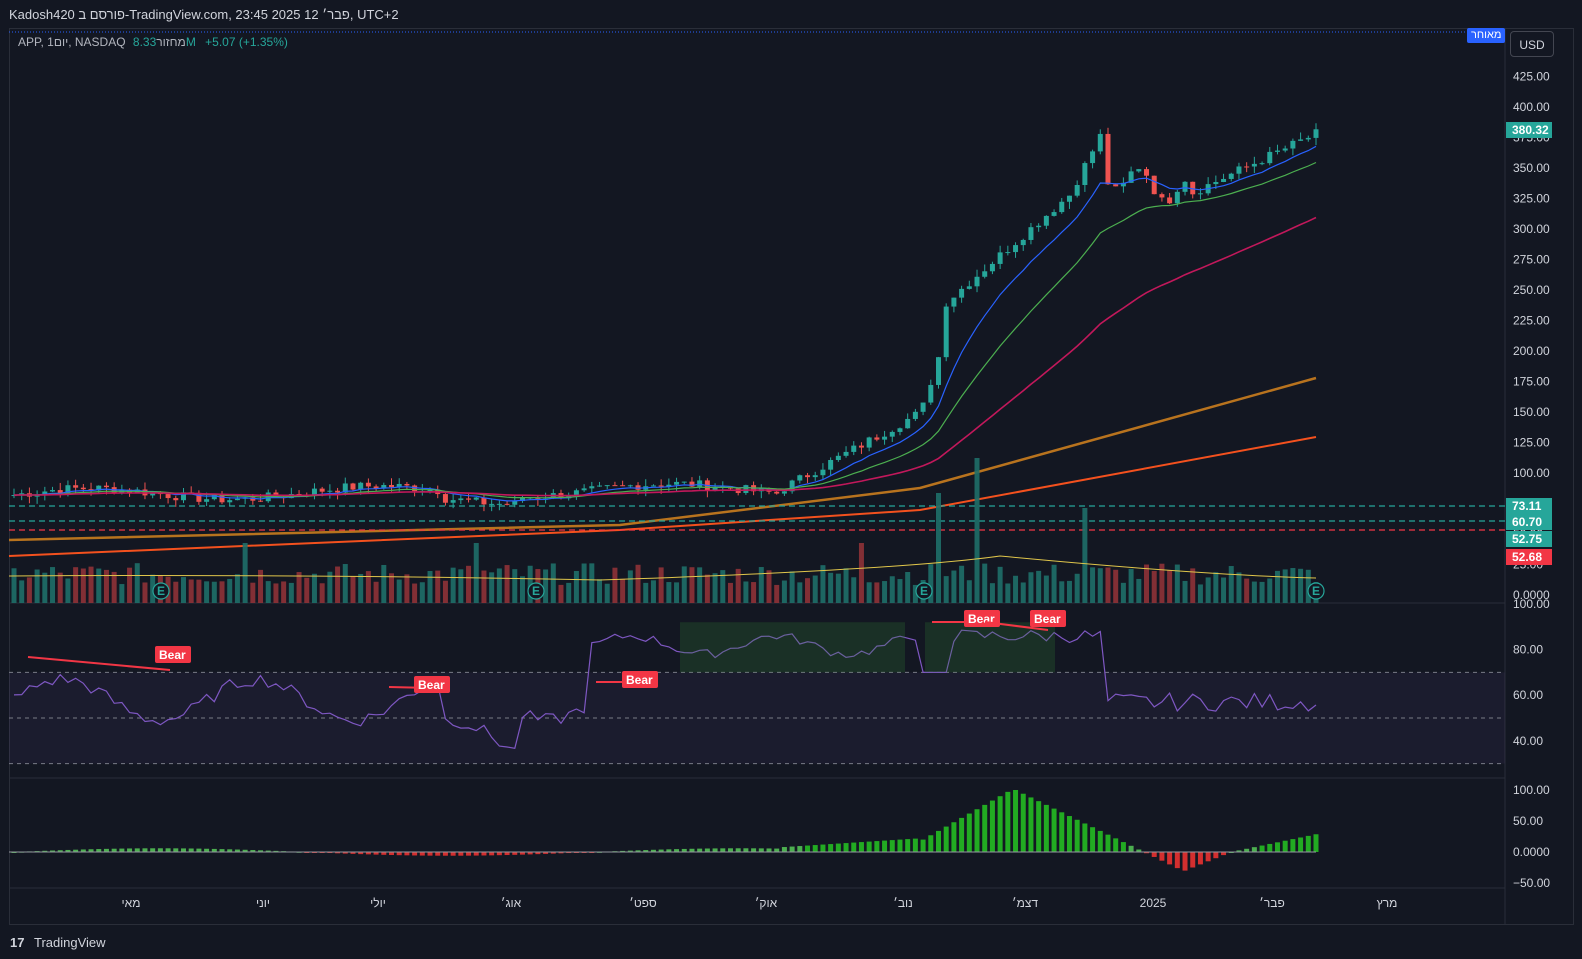  I want to click on currency-button: USD, so click(1532, 44).